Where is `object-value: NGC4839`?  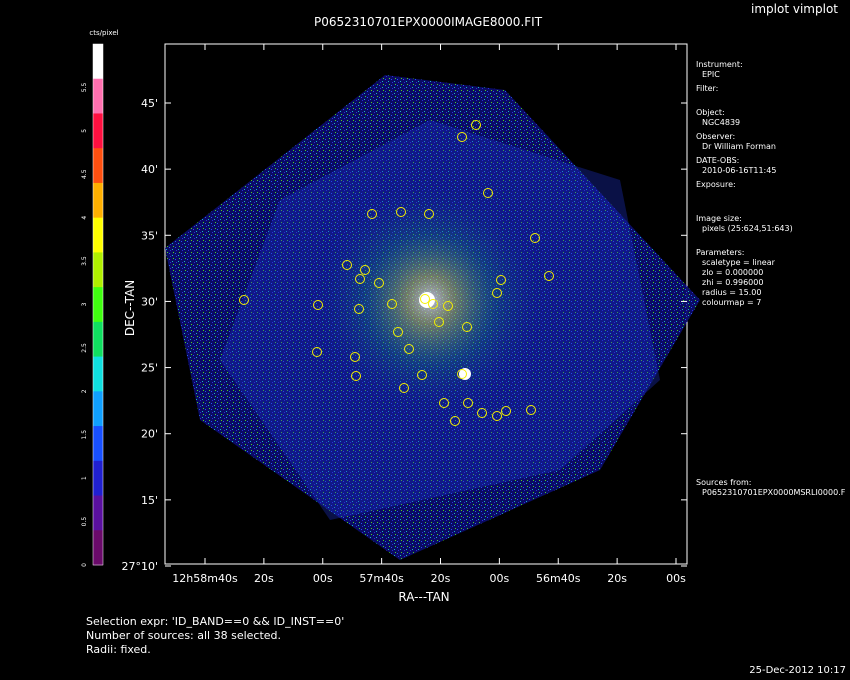
object-value: NGC4839 is located at coordinates (721, 122).